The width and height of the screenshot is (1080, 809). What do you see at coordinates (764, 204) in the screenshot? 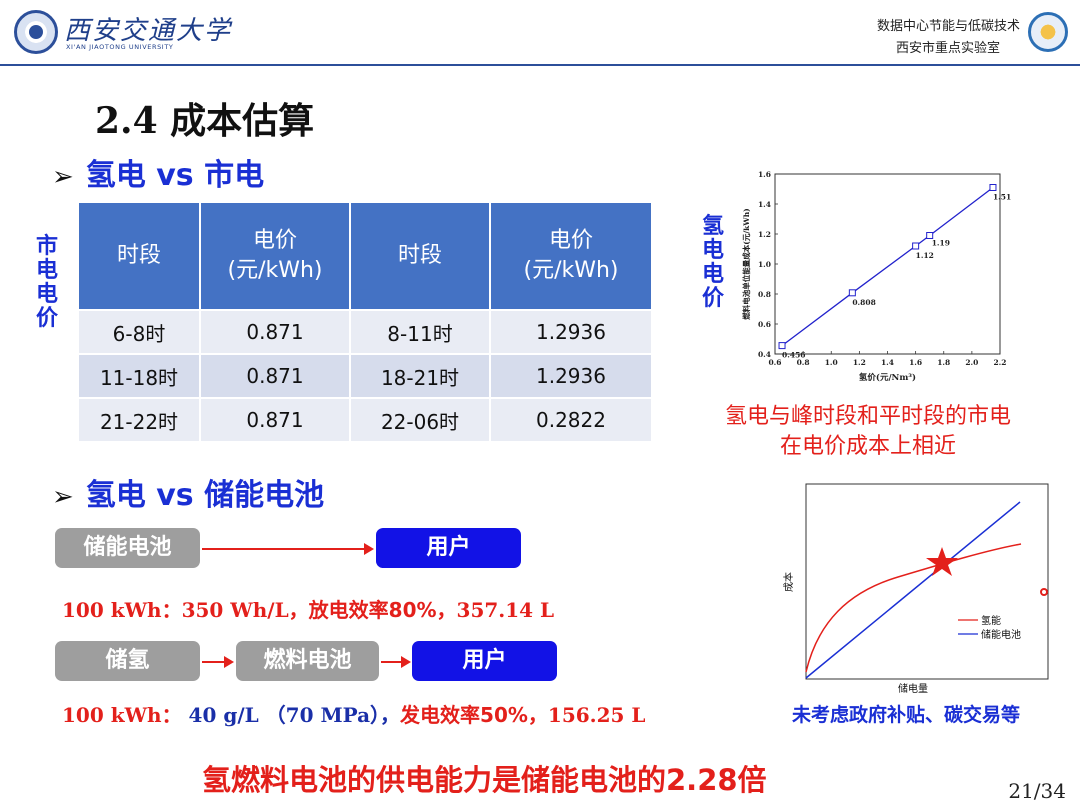
I see `y-tick-label: 1.4` at bounding box center [764, 204].